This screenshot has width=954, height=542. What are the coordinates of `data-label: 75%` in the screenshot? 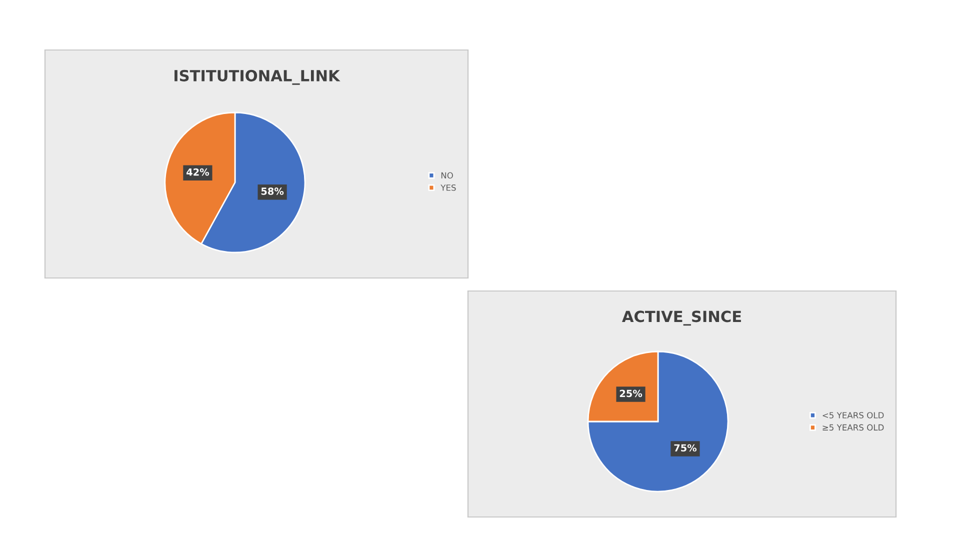 It's located at (685, 448).